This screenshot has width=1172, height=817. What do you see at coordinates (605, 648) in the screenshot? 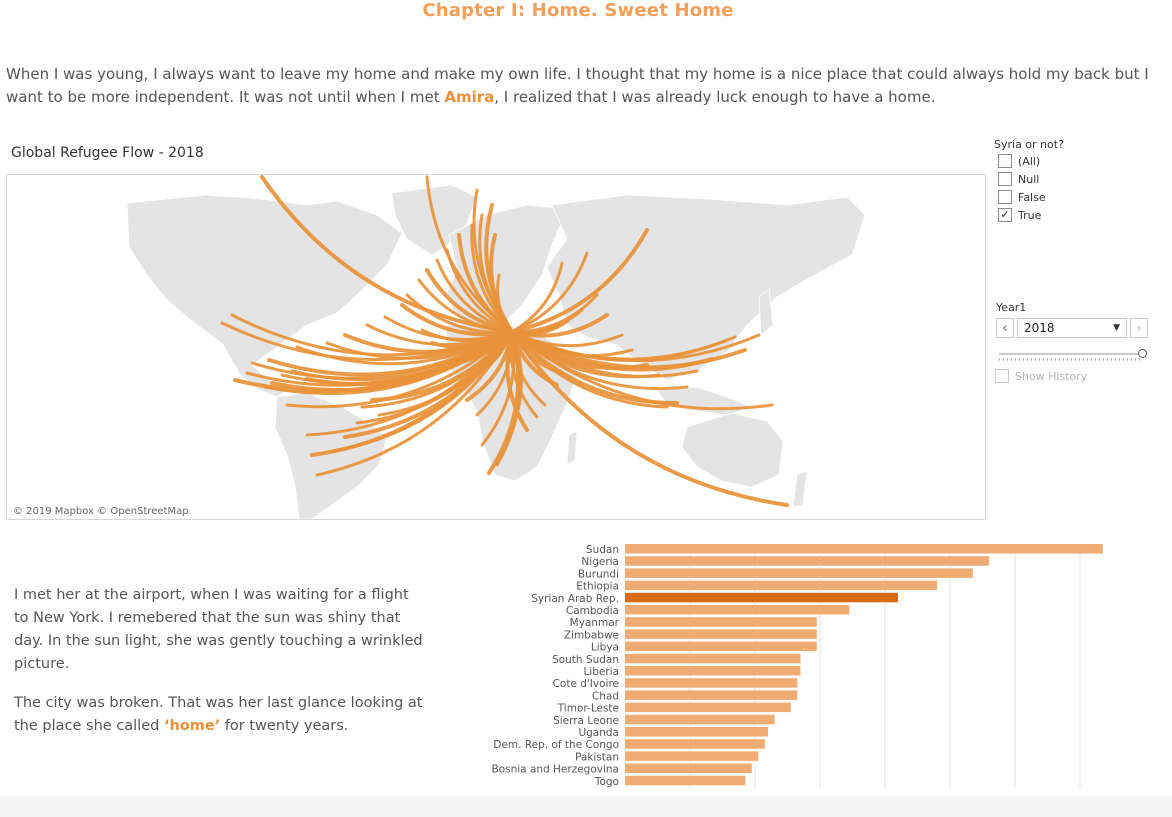
I see `bar-category-label: Libya` at bounding box center [605, 648].